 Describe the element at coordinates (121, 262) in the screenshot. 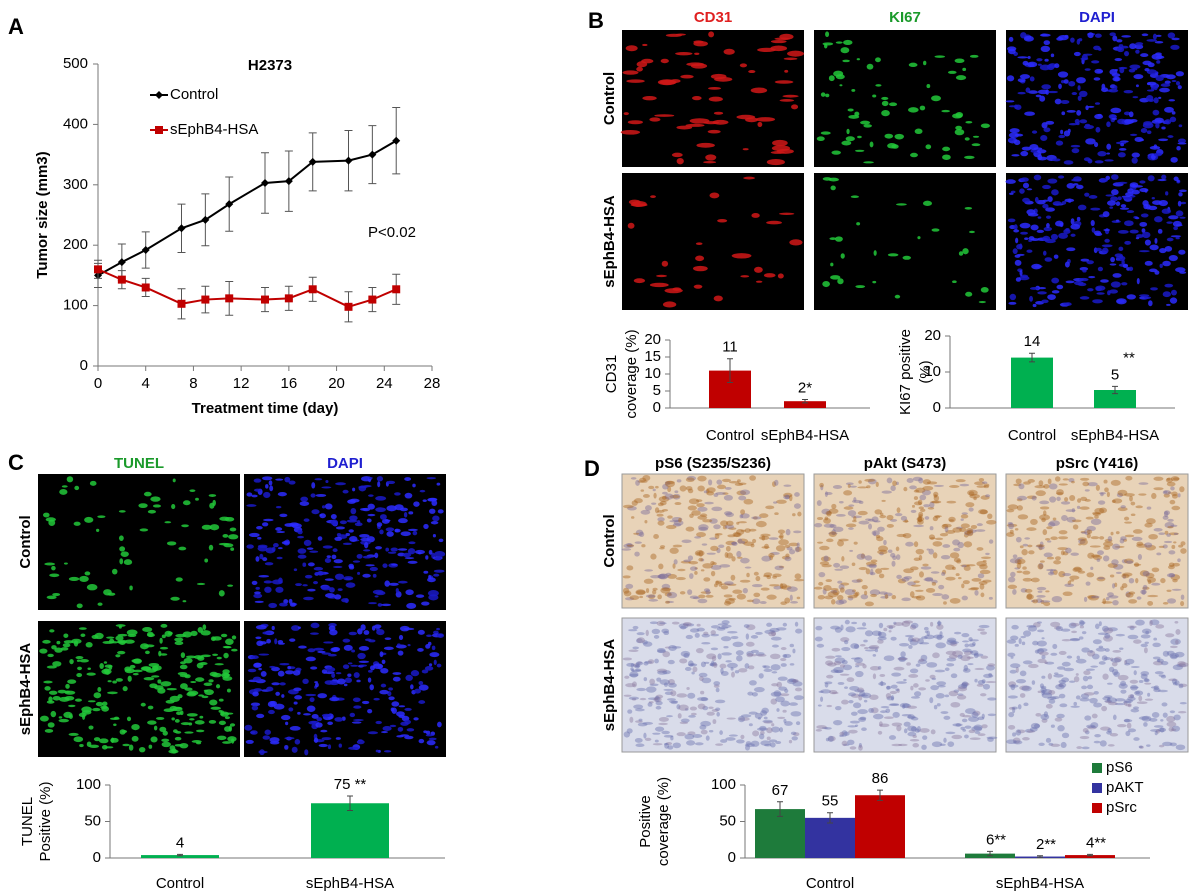

I see `marker` at that location.